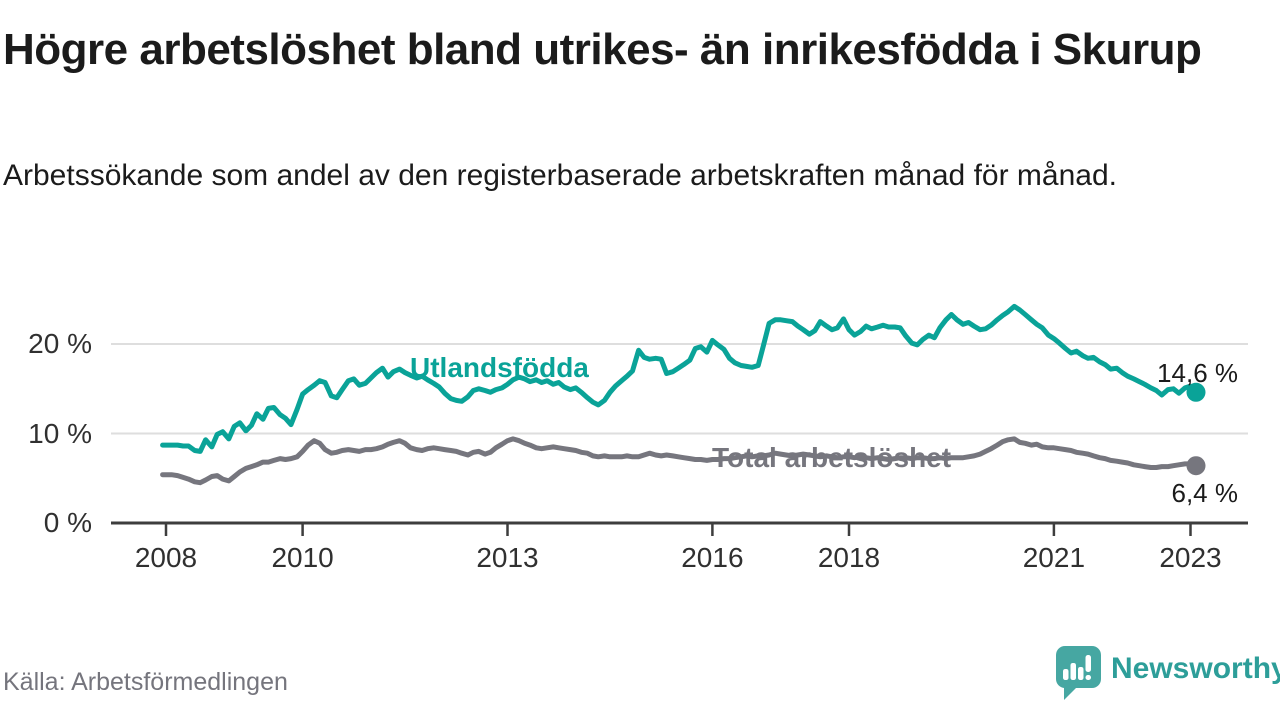 The height and width of the screenshot is (720, 1280). I want to click on x-tick-label-2021: 2021, so click(1054, 557).